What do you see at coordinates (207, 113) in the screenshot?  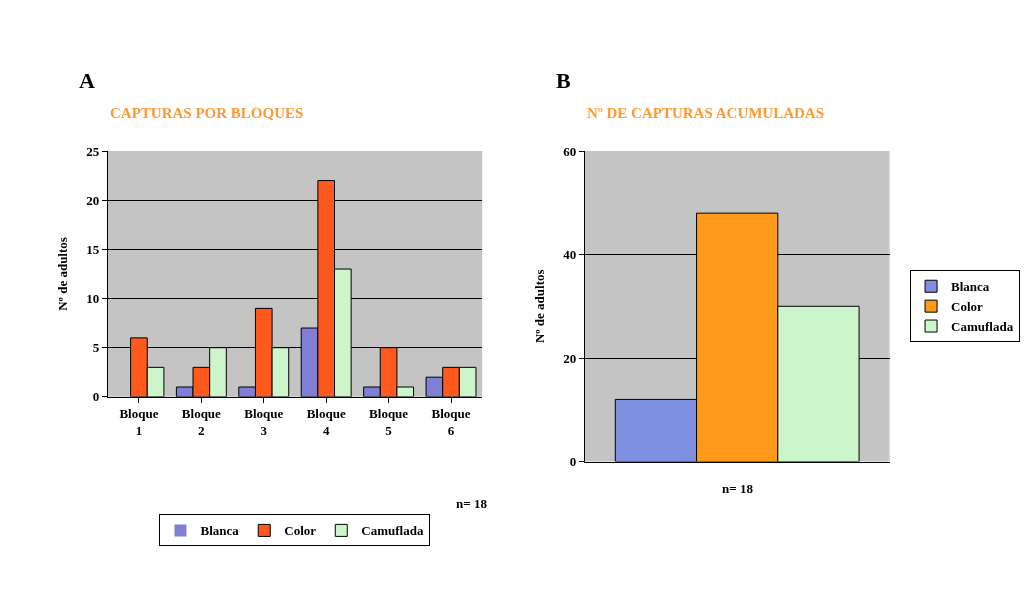 I see `chart-title: CAPTURAS POR BLOQUES` at bounding box center [207, 113].